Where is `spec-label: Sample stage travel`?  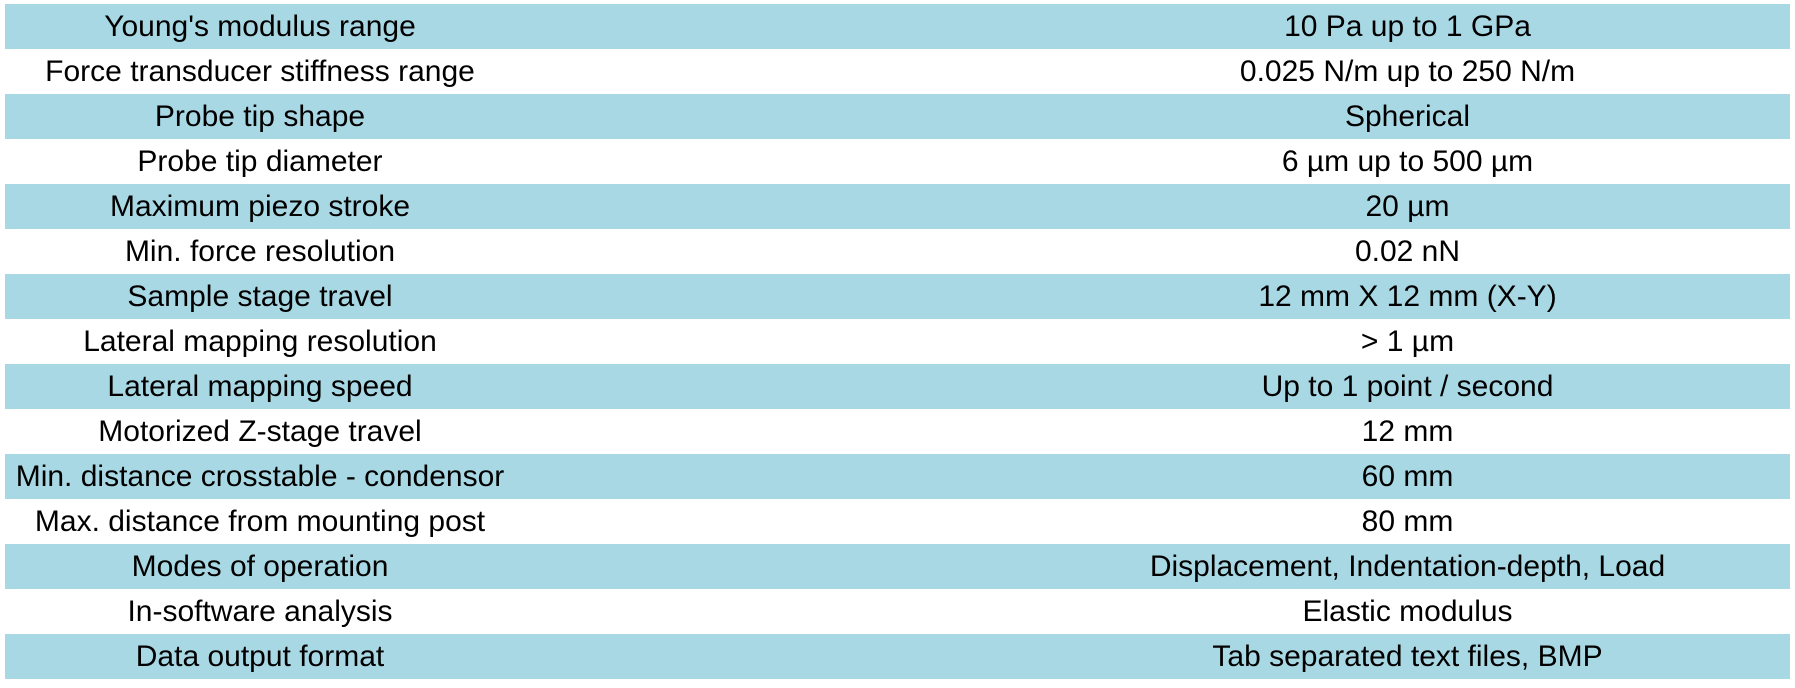
spec-label: Sample stage travel is located at coordinates (515, 296).